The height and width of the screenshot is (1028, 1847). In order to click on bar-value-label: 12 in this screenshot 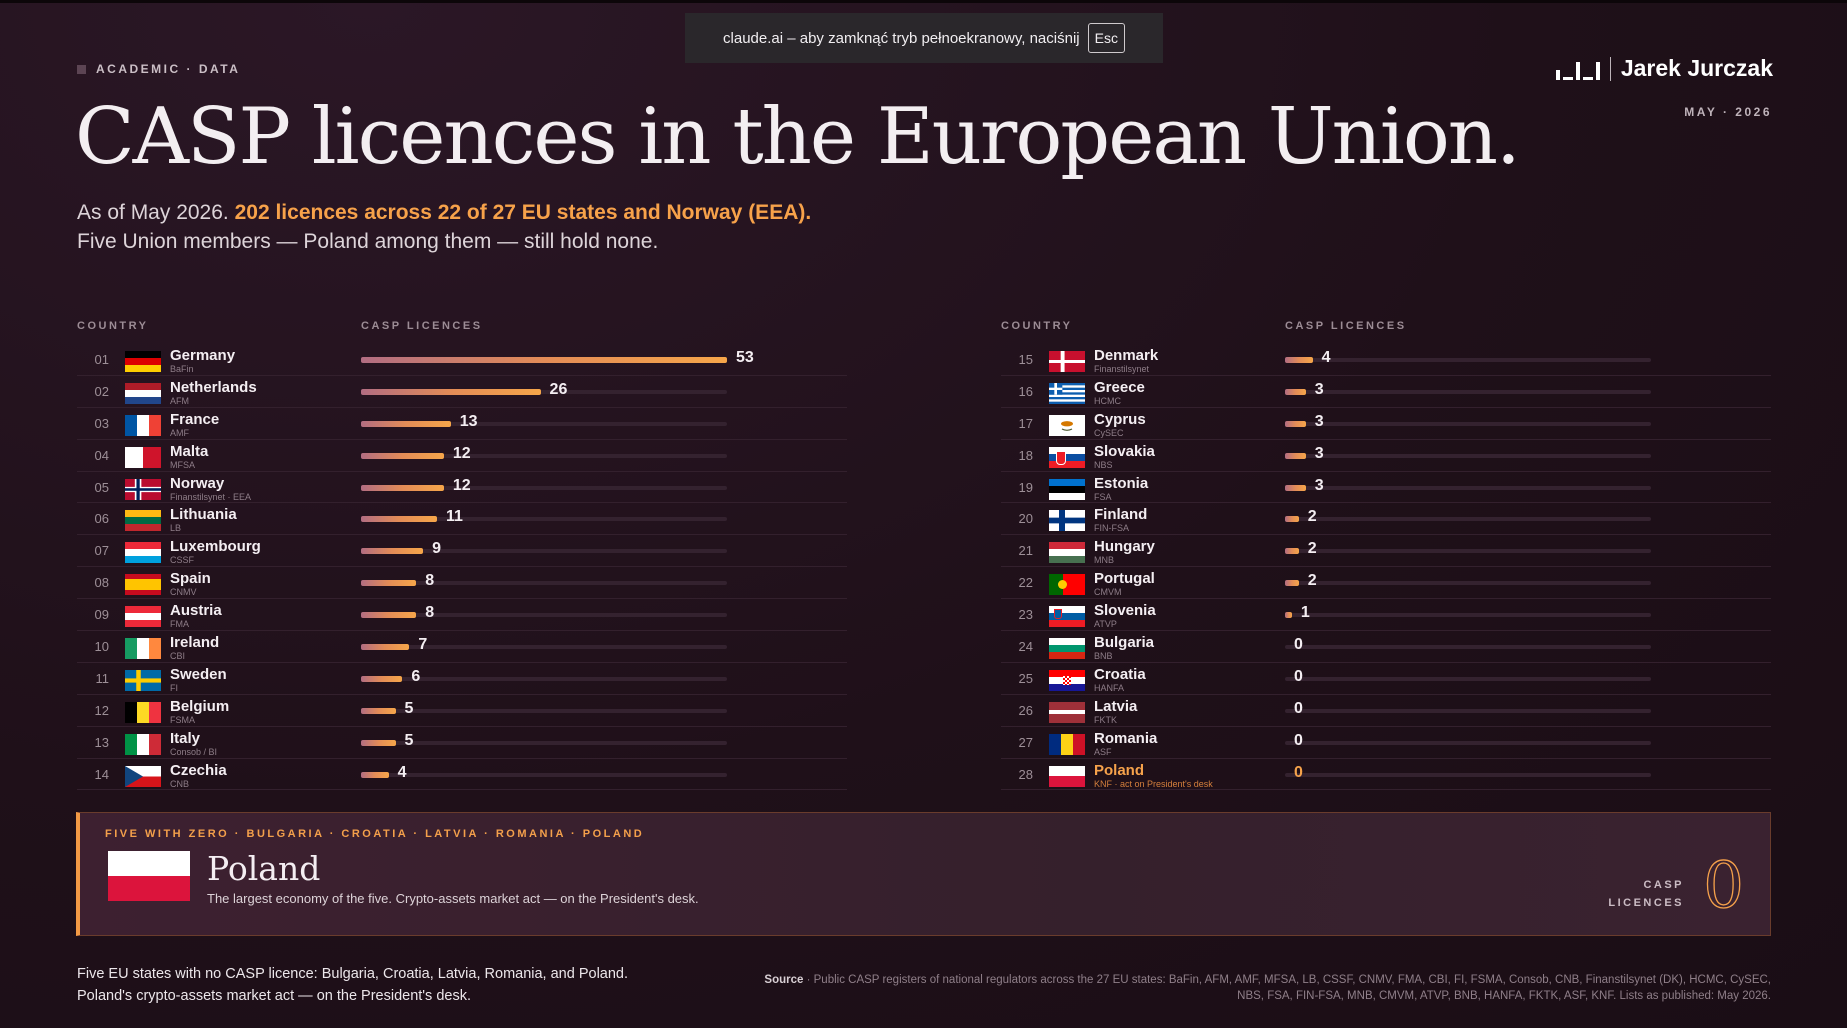, I will do `click(461, 453)`.